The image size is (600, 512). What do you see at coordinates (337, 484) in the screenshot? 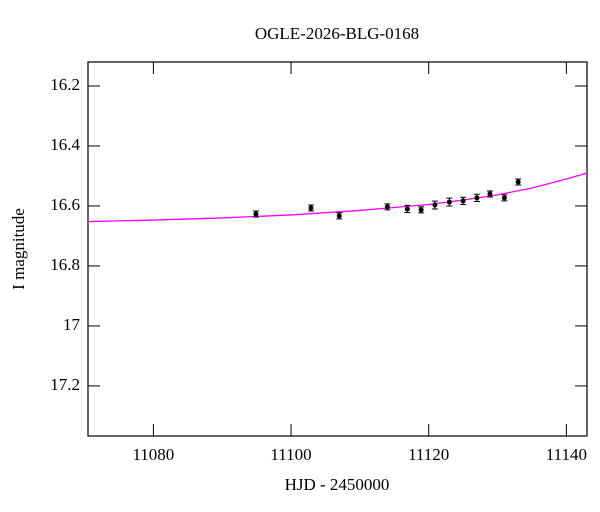
I see `x-axis-label: HJD - 2450000` at bounding box center [337, 484].